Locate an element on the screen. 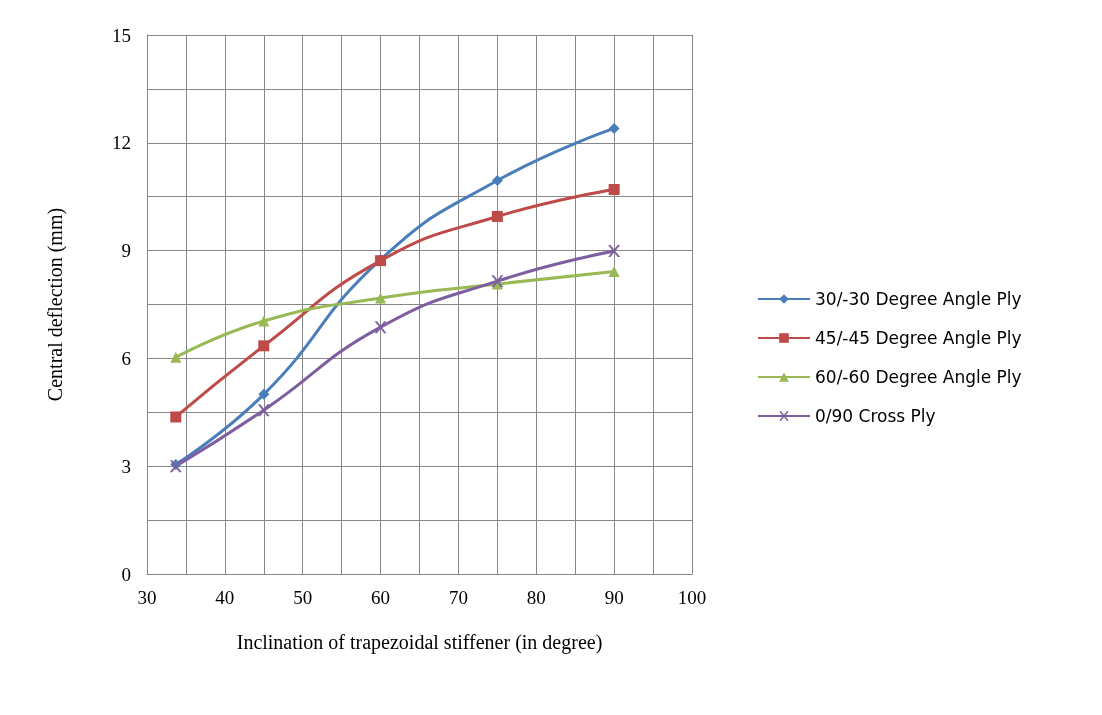 Image resolution: width=1102 pixels, height=715 pixels. legend-label: 0/90 Cross Ply is located at coordinates (875, 416).